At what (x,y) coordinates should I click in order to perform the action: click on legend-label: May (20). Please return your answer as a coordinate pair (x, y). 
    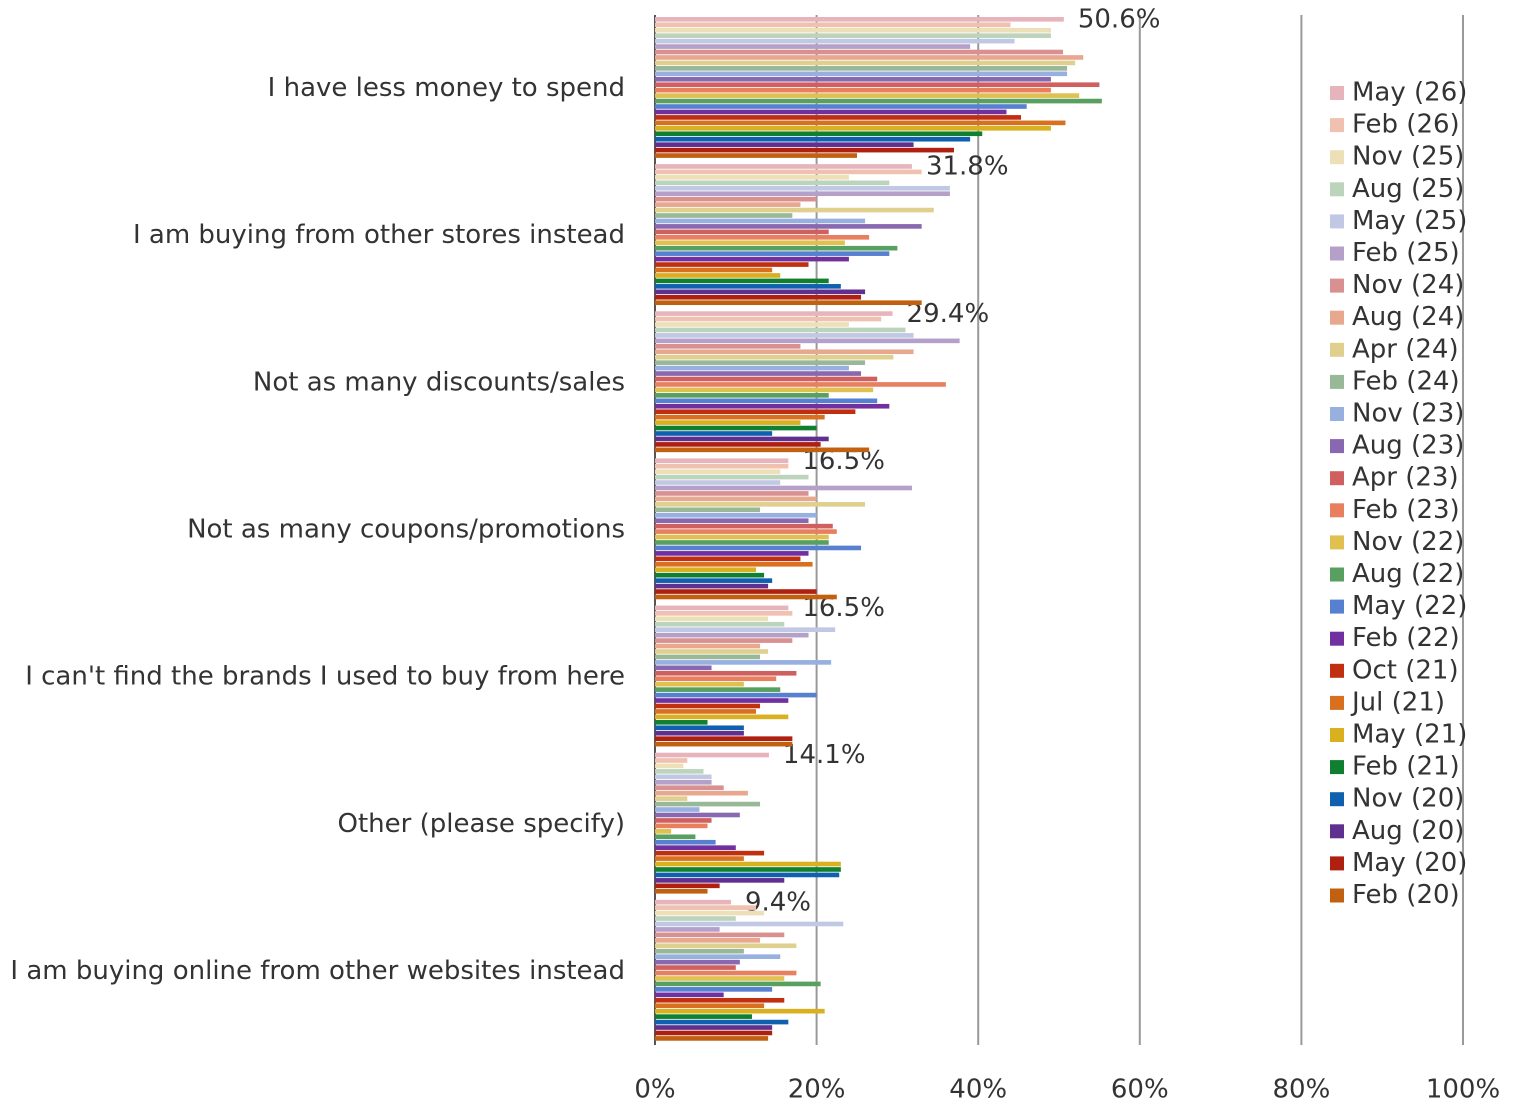
    Looking at the image, I should click on (1409, 863).